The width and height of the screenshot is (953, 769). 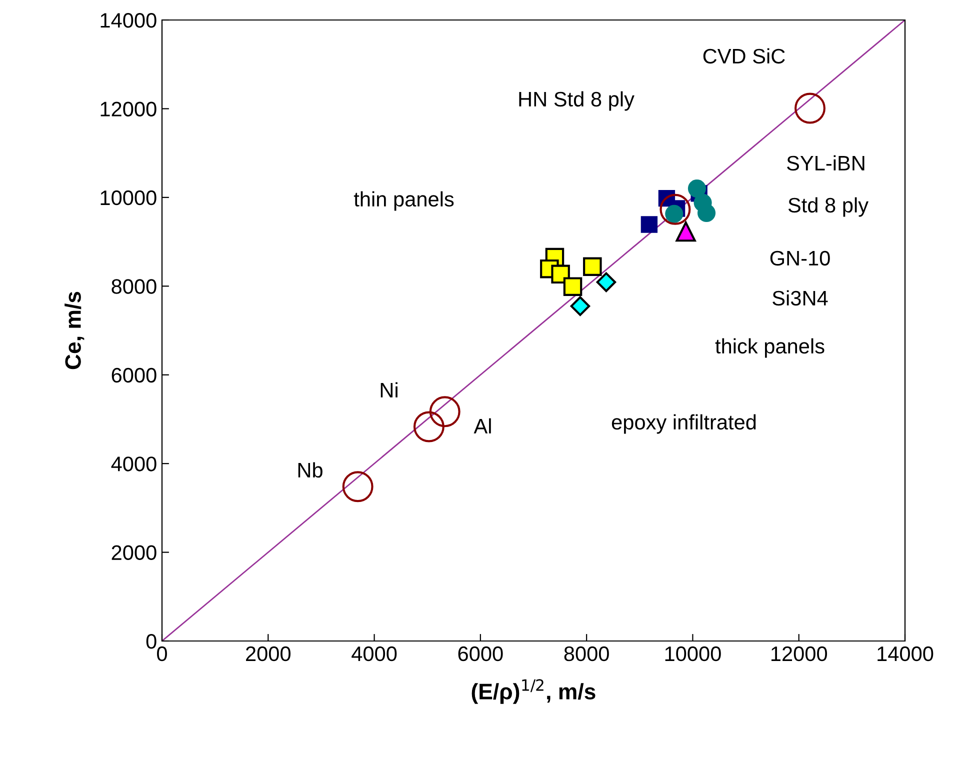 What do you see at coordinates (374, 654) in the screenshot?
I see `x-tick-label: 4000` at bounding box center [374, 654].